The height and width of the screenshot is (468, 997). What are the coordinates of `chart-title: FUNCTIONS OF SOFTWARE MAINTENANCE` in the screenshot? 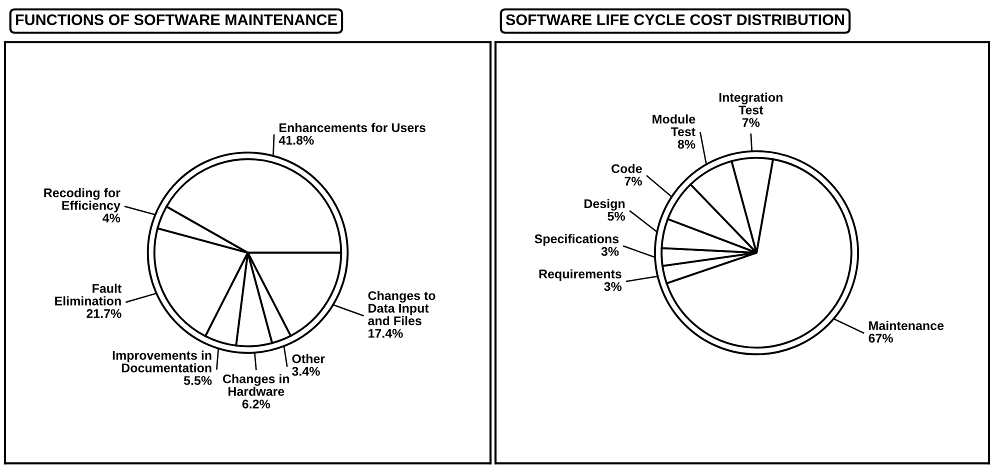 It's located at (176, 20).